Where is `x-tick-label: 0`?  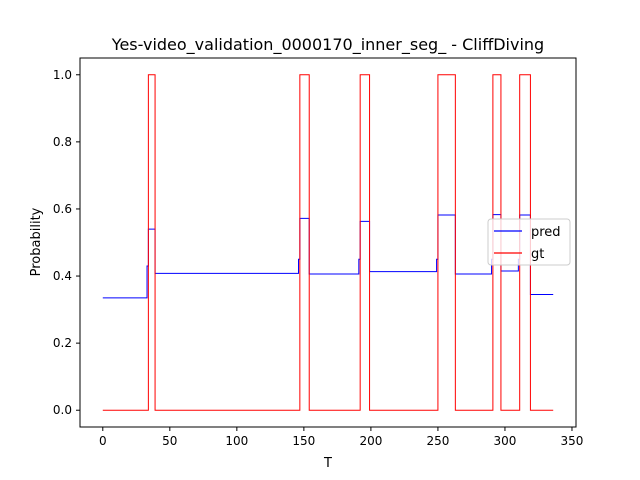 x-tick-label: 0 is located at coordinates (103, 441).